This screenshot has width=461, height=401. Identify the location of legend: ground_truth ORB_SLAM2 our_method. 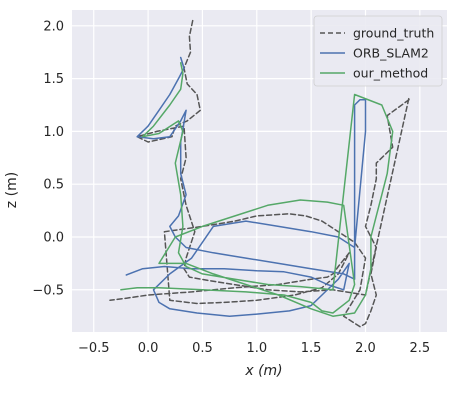
(378, 51).